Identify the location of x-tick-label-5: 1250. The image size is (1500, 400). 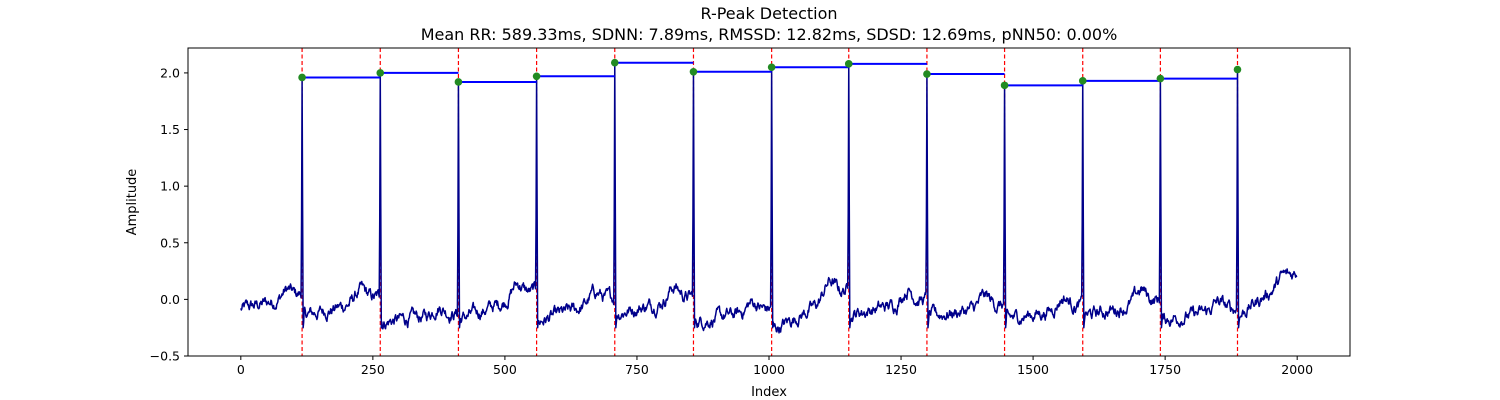
(901, 369).